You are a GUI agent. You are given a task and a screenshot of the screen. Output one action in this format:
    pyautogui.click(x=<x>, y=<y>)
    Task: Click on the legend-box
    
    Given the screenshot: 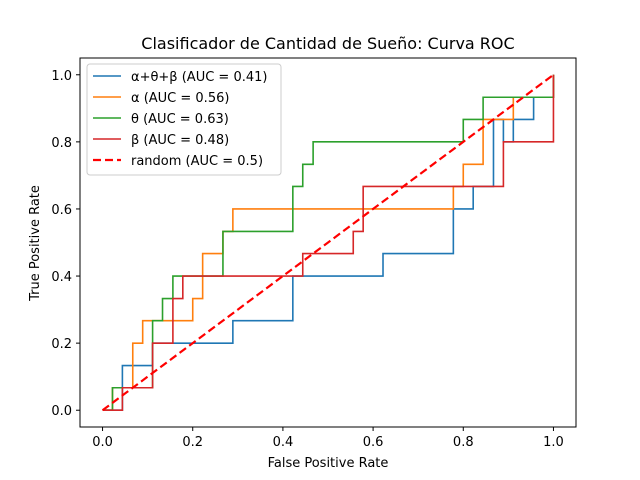 What is the action you would take?
    pyautogui.click(x=184, y=119)
    